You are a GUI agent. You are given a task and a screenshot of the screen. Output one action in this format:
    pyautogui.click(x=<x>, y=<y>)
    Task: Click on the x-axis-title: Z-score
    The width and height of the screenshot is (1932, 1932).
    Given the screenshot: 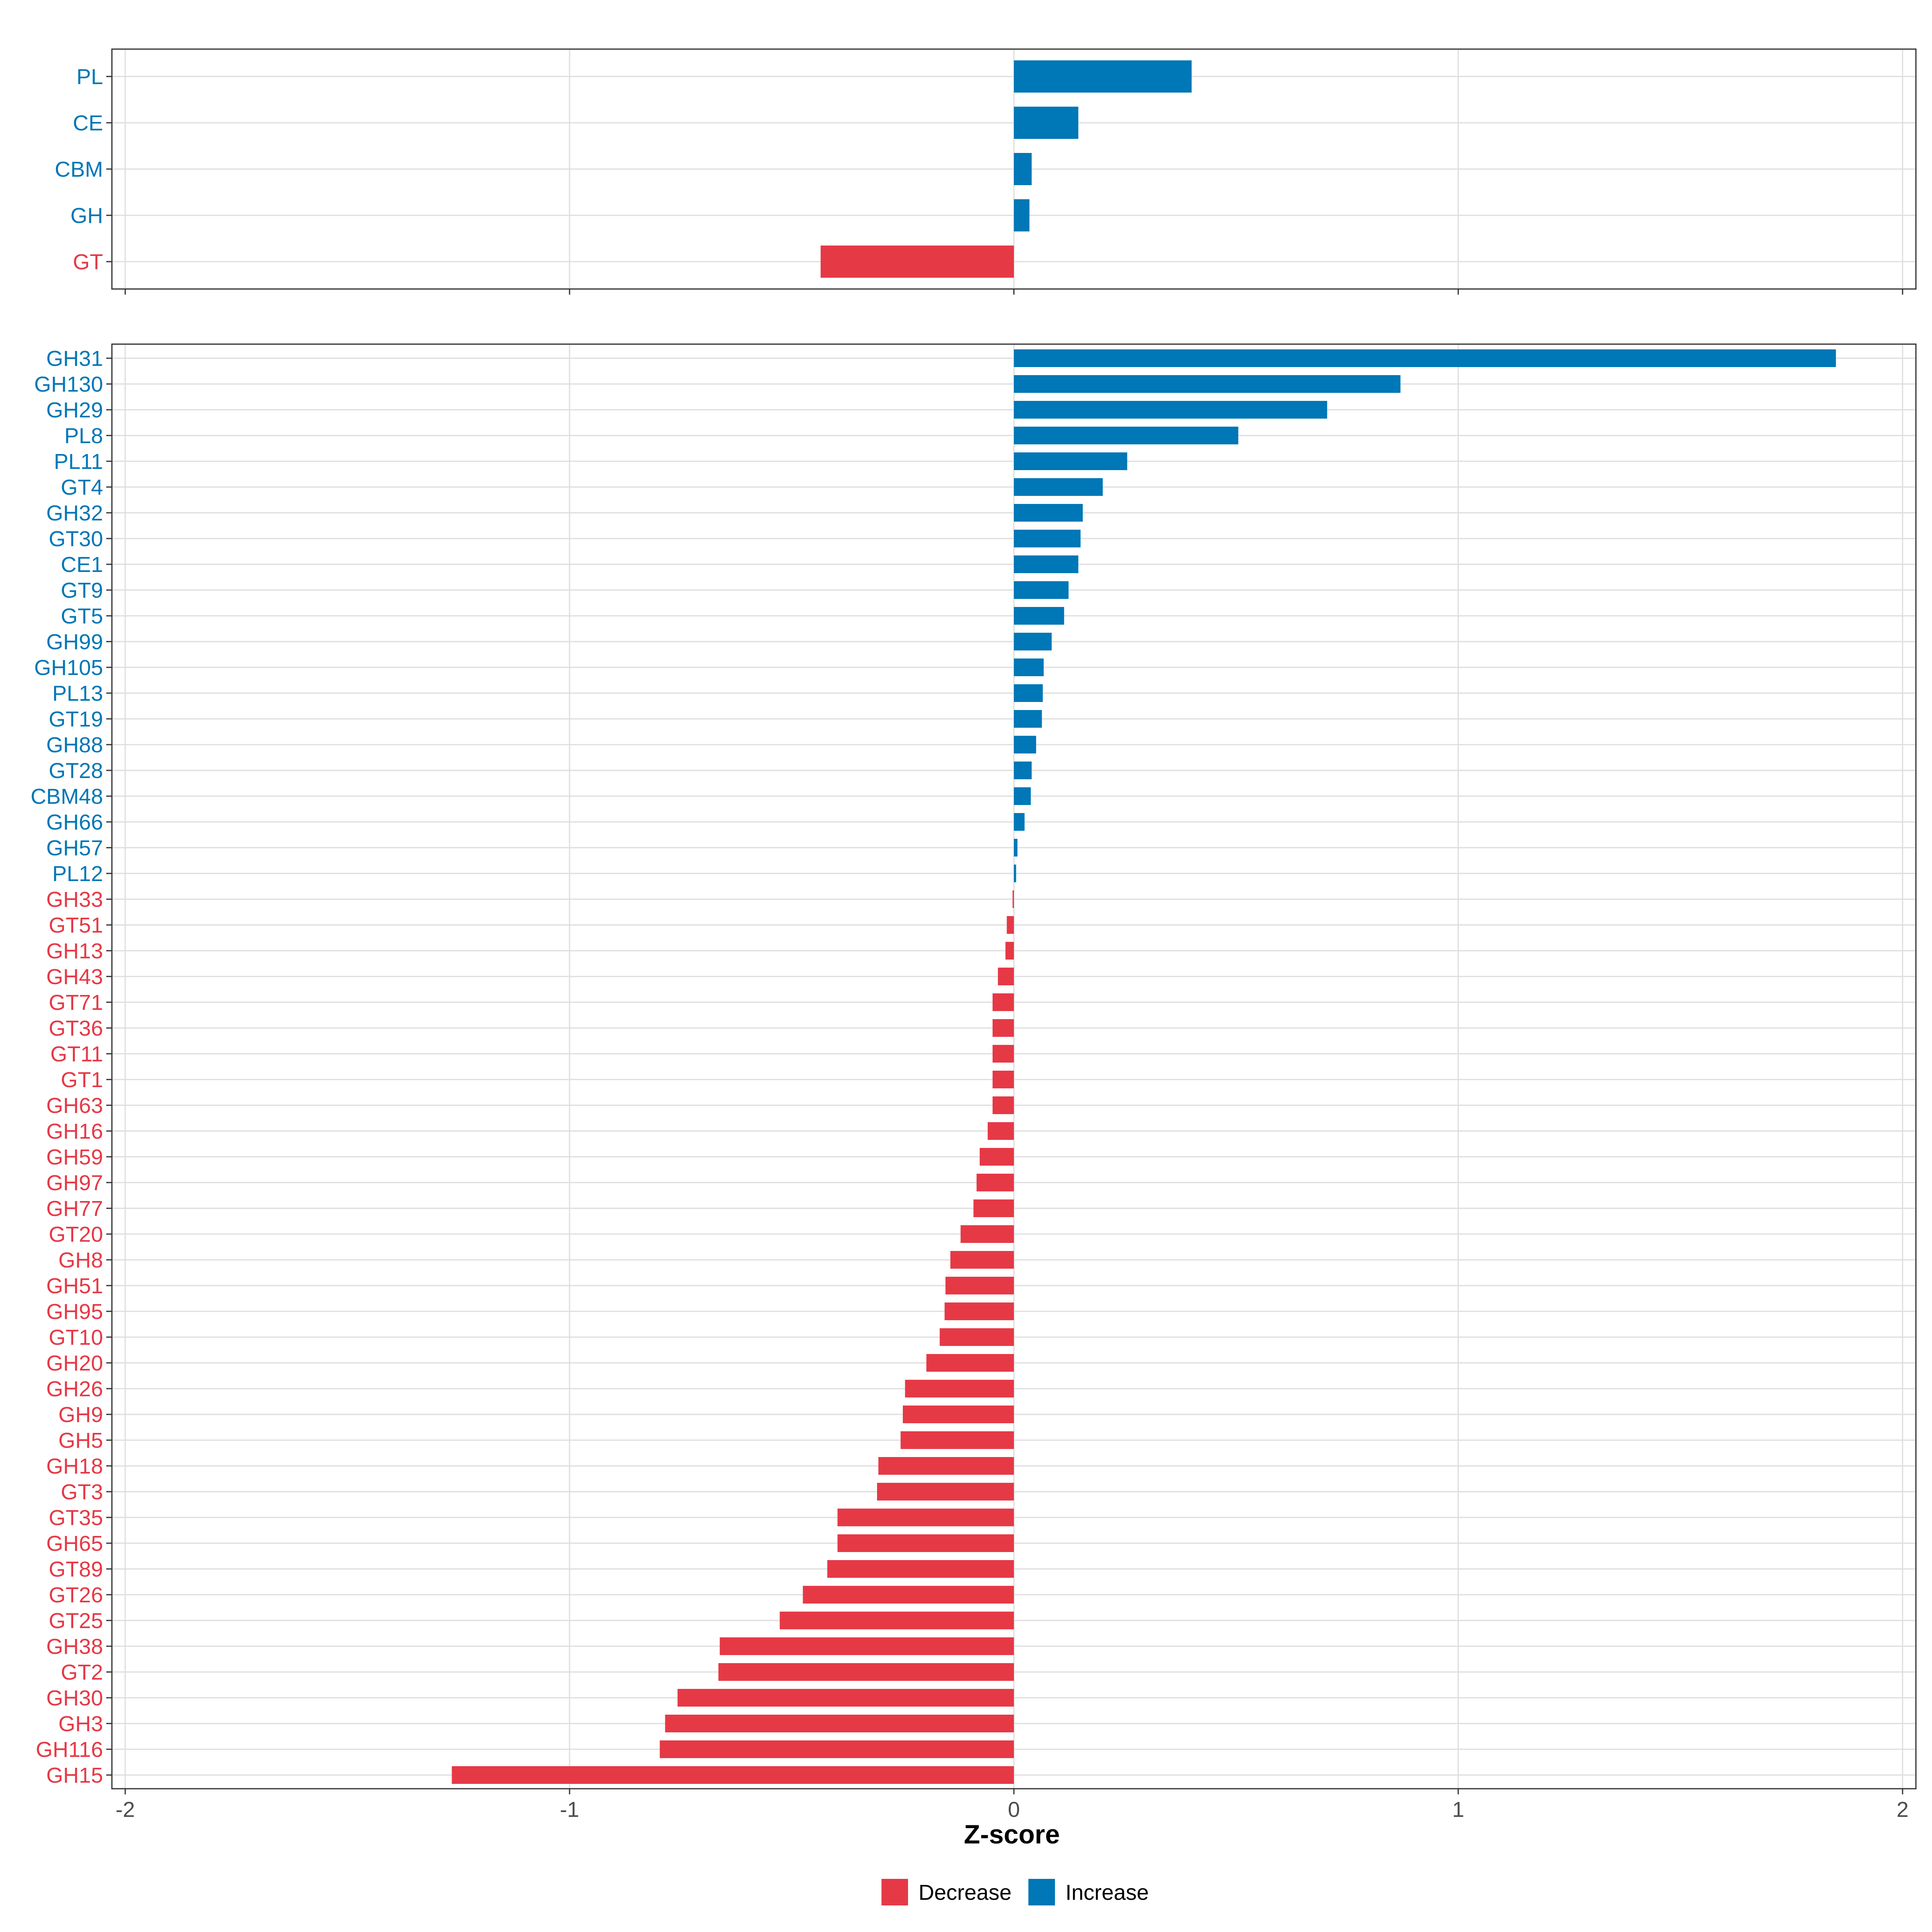 What is the action you would take?
    pyautogui.click(x=1012, y=1834)
    